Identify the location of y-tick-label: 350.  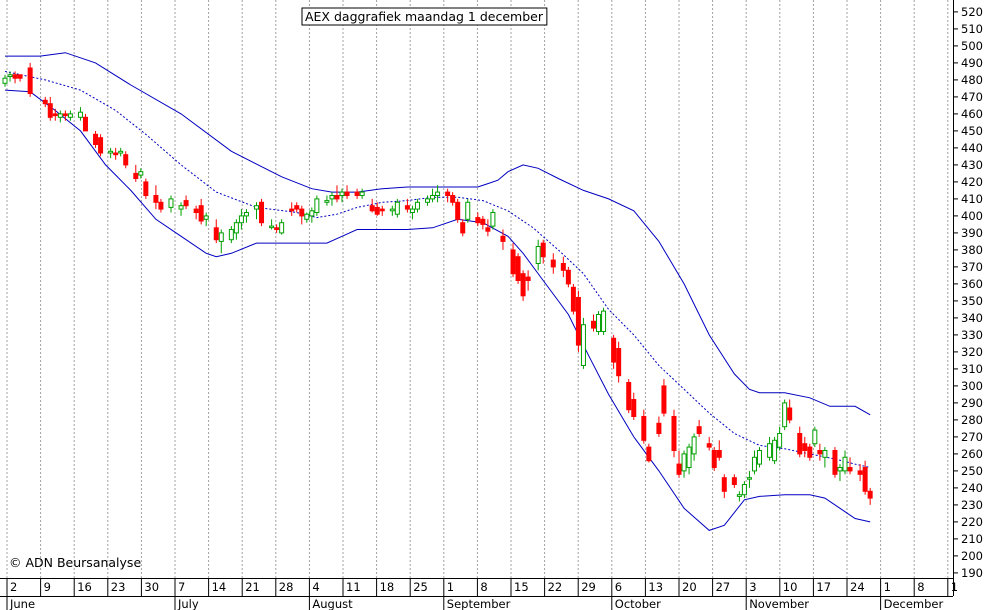
(972, 301).